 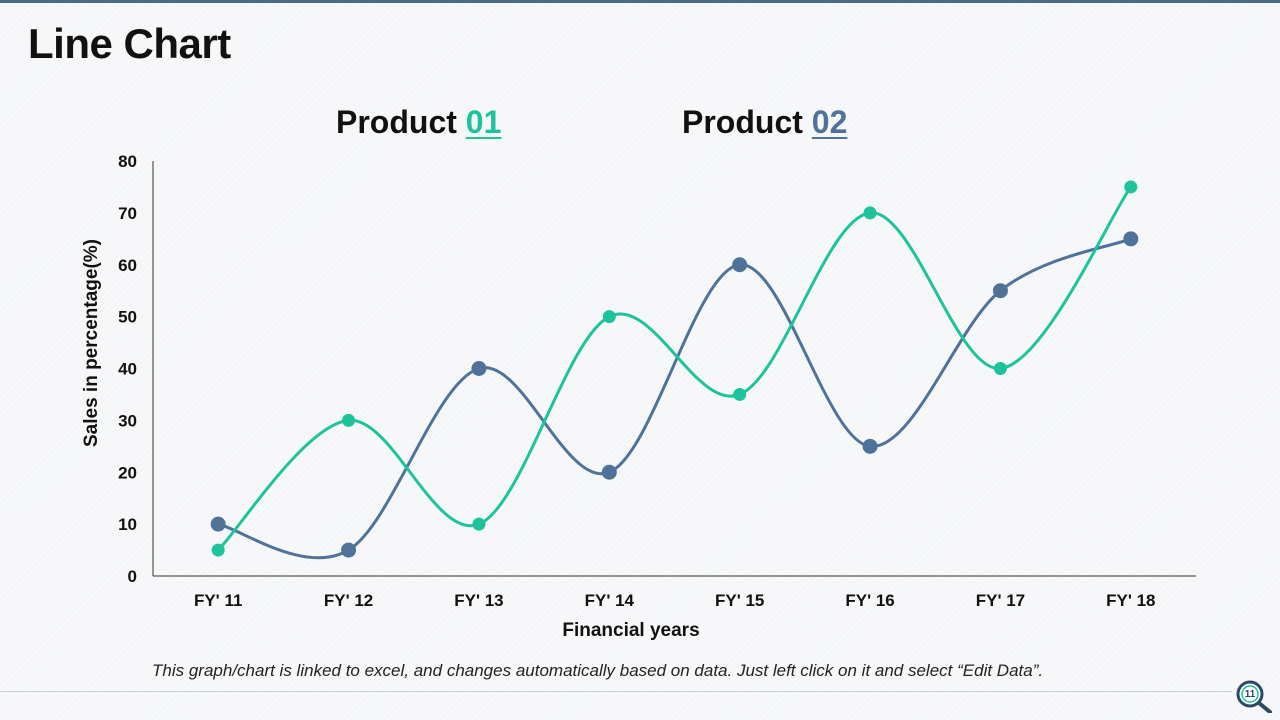 I want to click on legend-product-02: Product 02, so click(x=764, y=122).